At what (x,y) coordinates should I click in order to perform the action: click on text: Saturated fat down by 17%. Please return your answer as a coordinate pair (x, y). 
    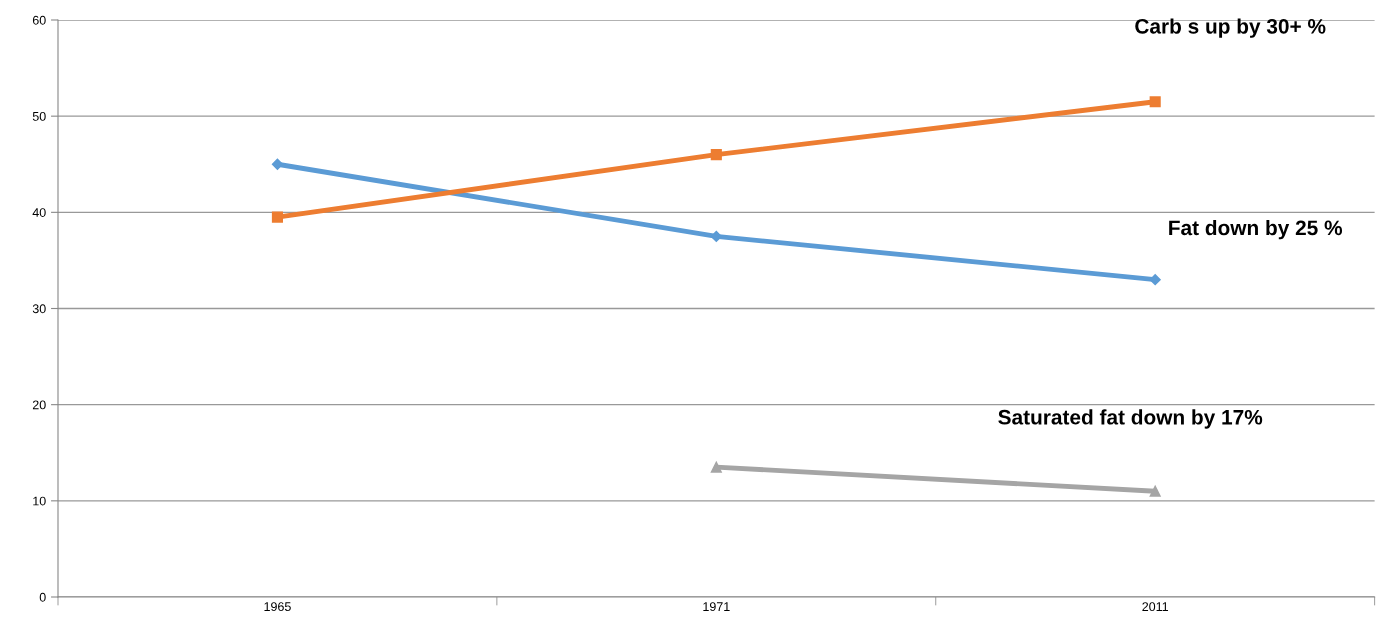
    Looking at the image, I should click on (1130, 419).